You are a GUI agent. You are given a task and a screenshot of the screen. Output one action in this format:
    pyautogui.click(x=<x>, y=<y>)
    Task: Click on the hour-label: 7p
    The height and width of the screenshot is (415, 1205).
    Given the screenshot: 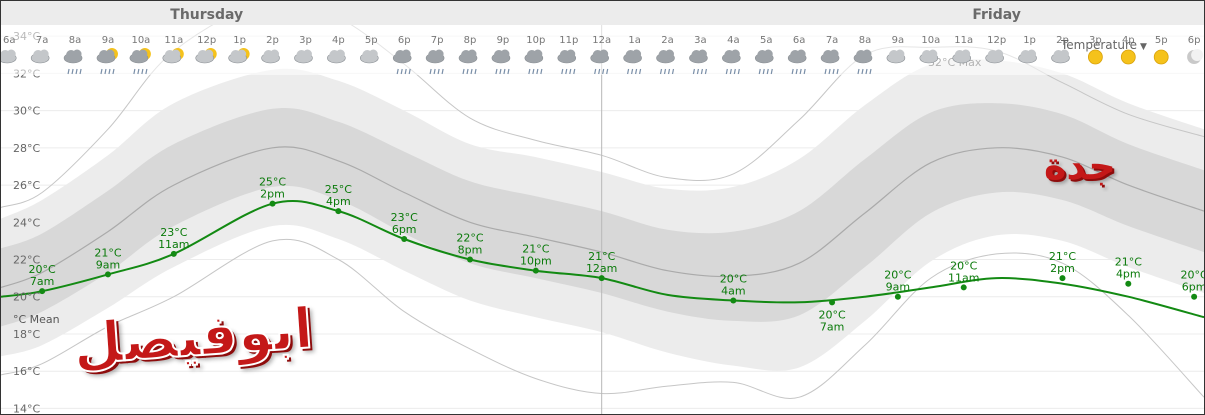 What is the action you would take?
    pyautogui.click(x=437, y=40)
    